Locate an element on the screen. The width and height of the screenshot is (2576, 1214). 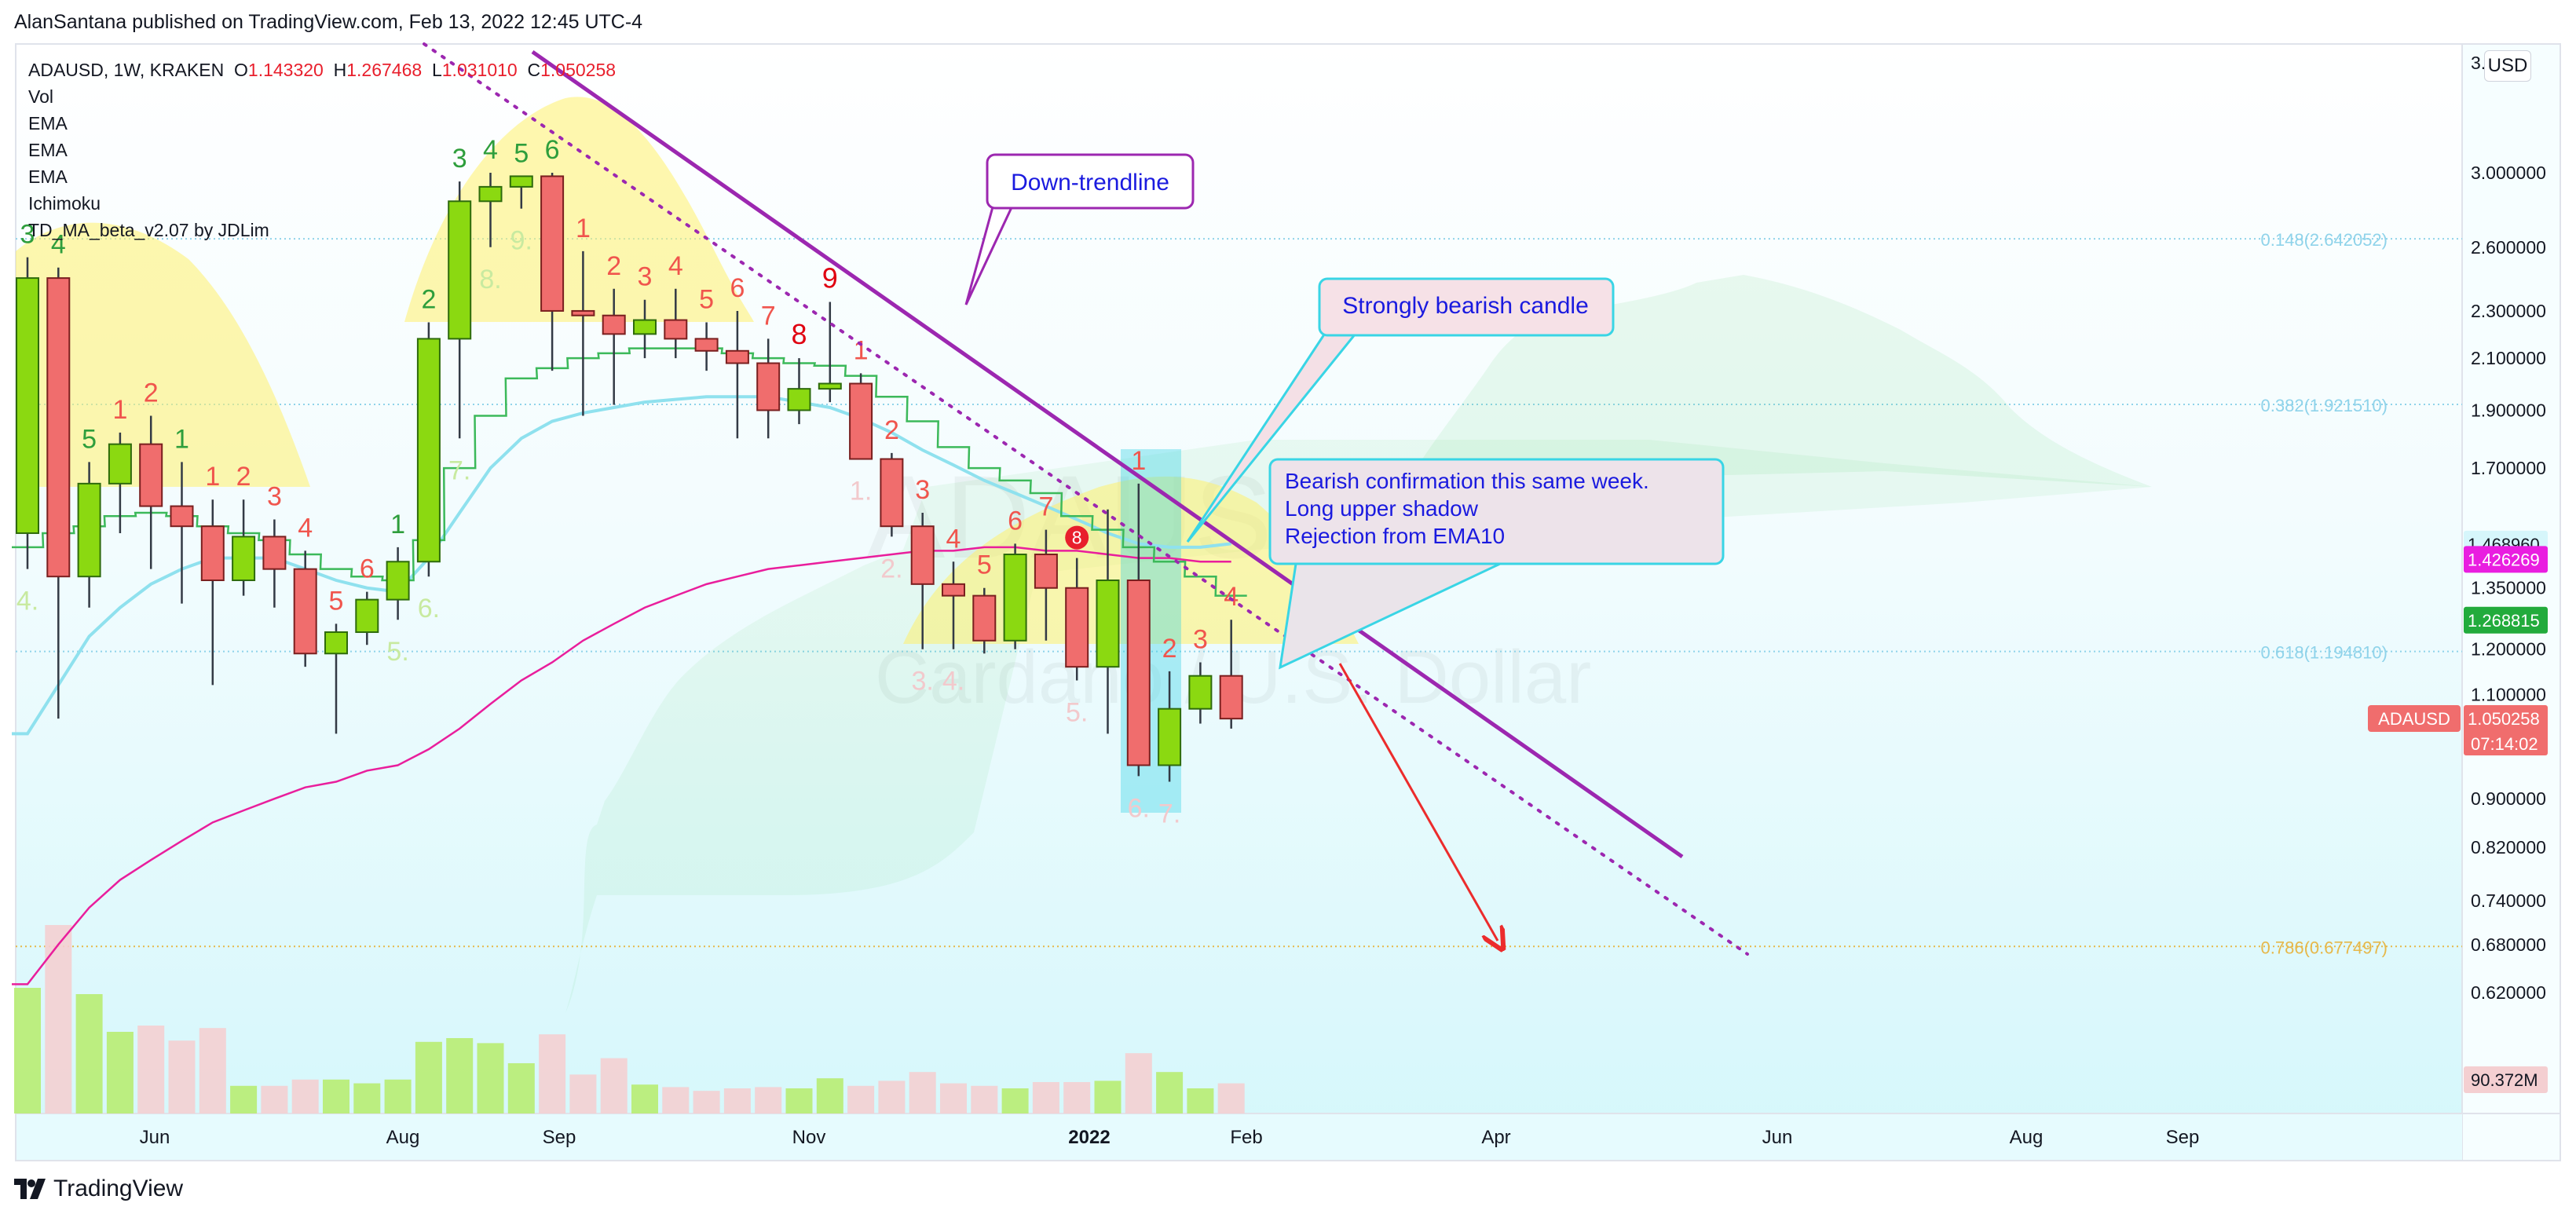
time-axis: Jun Aug Sep Nov 2022 Feb Apr Jun Aug Sep is located at coordinates (1170, 1137).